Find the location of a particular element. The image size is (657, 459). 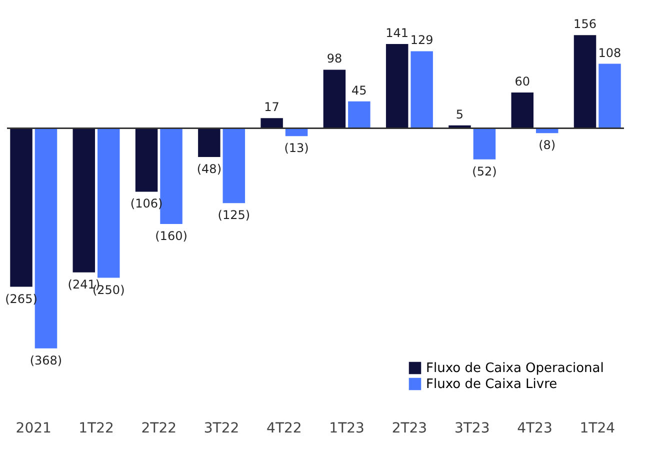

legend-label: Fluxo de Caixa Livre is located at coordinates (492, 384).